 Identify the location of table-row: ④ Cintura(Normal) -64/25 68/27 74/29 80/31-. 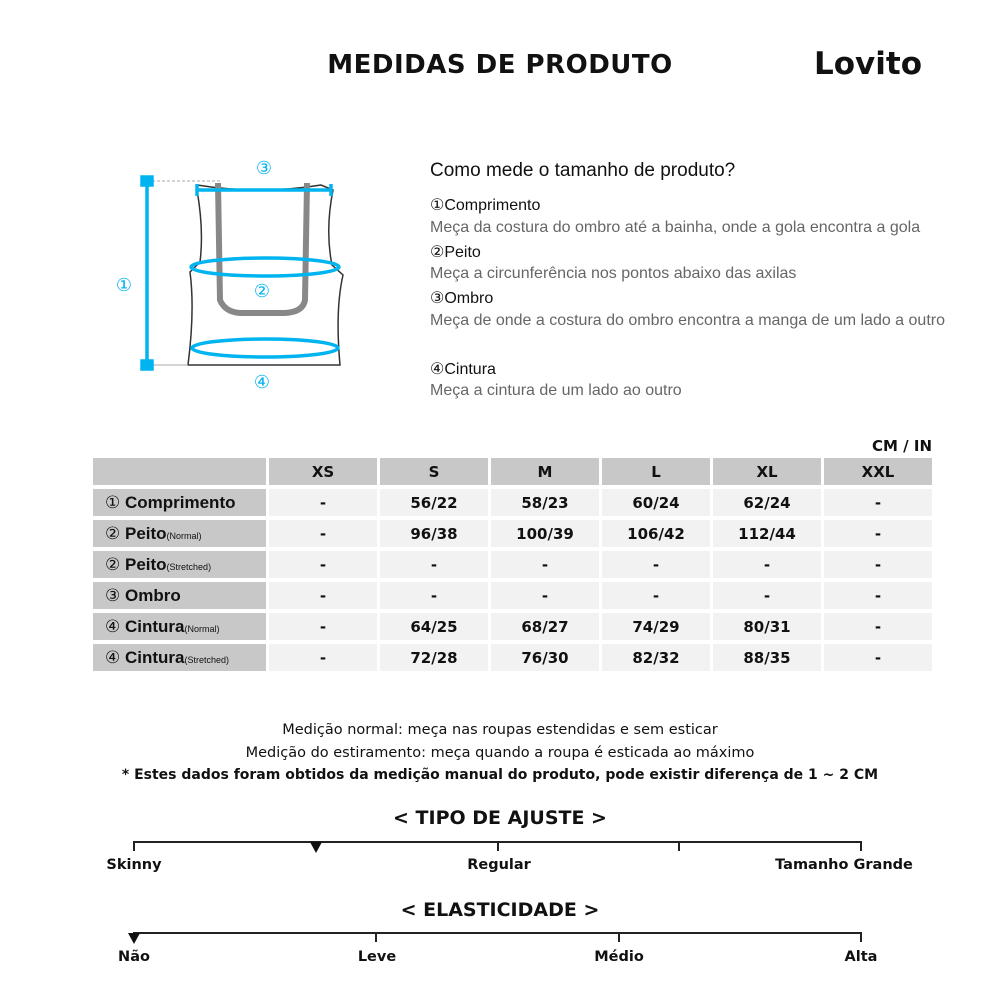
(512, 626).